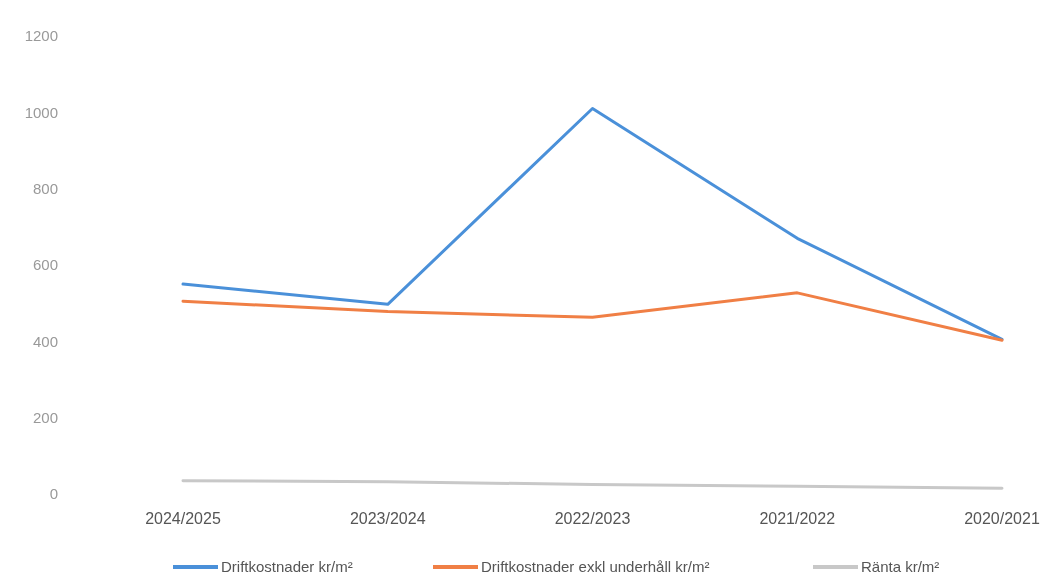 This screenshot has height=584, width=1055. Describe the element at coordinates (45, 341) in the screenshot. I see `y-tick-label: 400` at that location.